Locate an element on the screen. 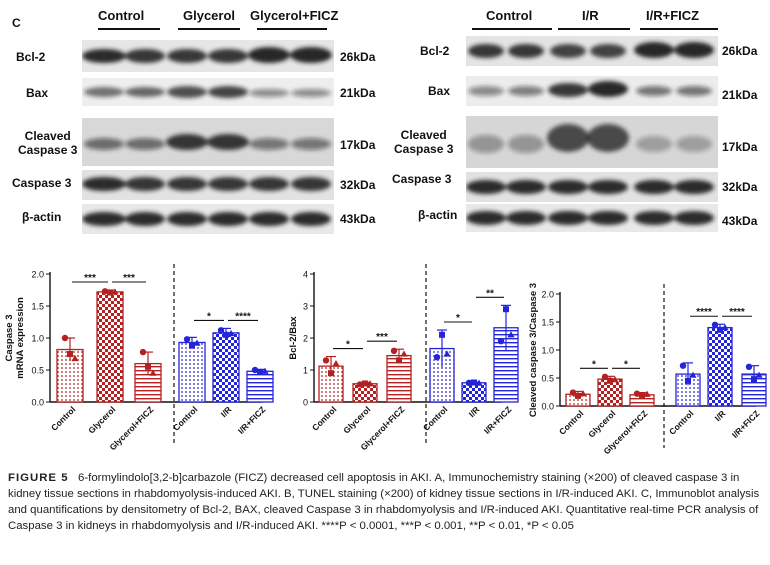 This screenshot has width=770, height=565. y-tick-label: 0.0 is located at coordinates (547, 407).